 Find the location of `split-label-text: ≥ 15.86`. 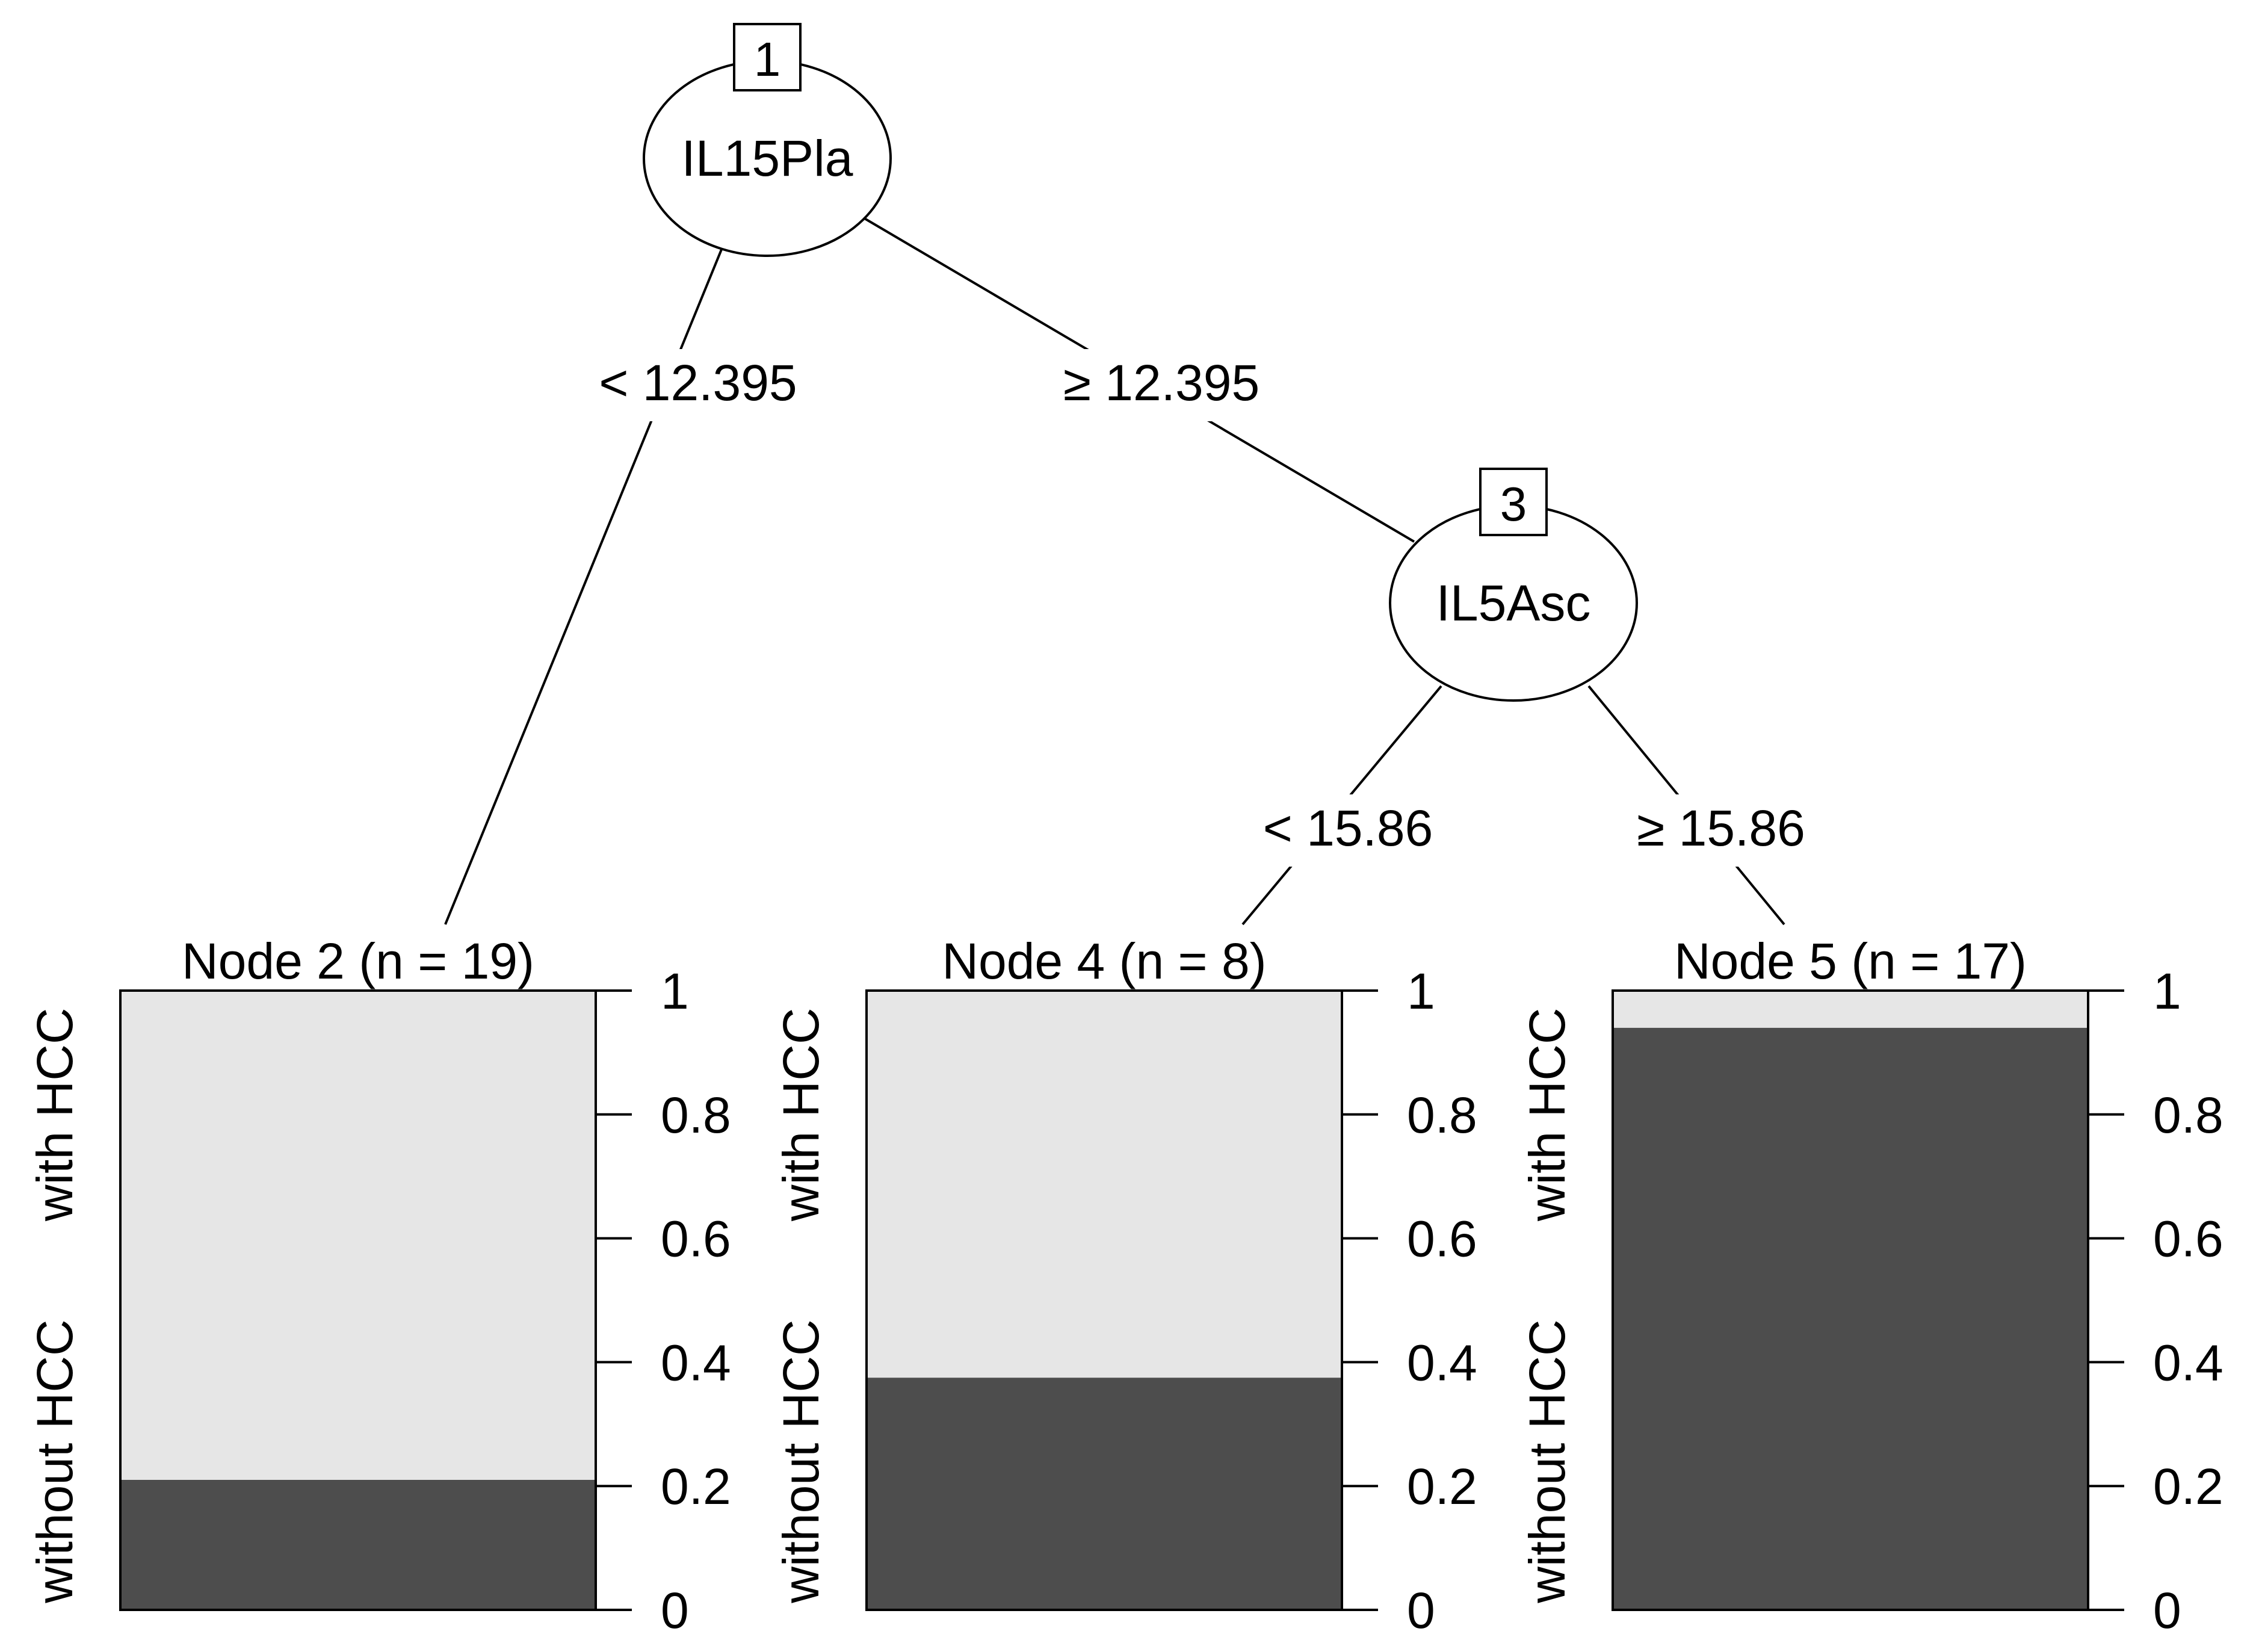

split-label-text: ≥ 15.86 is located at coordinates (1721, 828).